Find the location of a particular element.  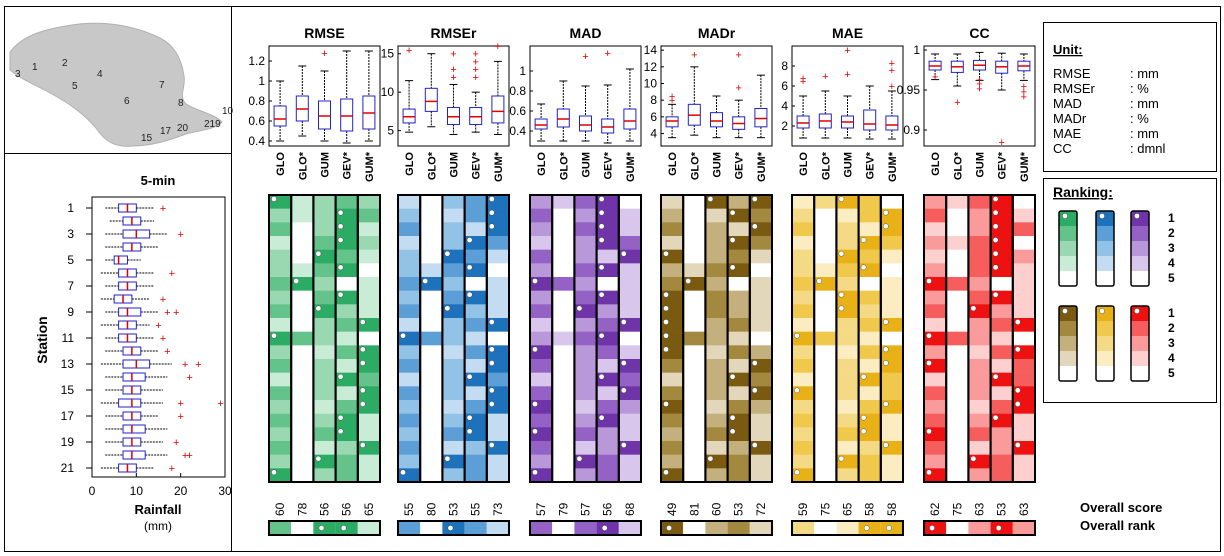

metric-ytick-label: 1 is located at coordinates (916, 50).